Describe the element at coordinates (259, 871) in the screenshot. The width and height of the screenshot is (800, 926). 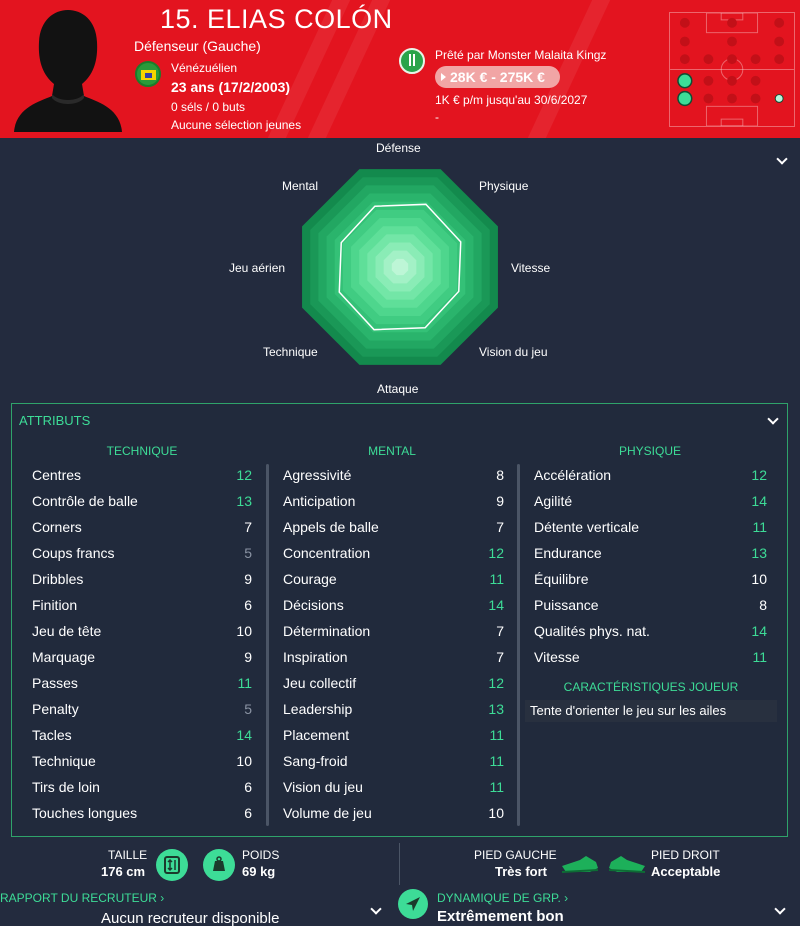
I see `weight-value: 69 kg` at that location.